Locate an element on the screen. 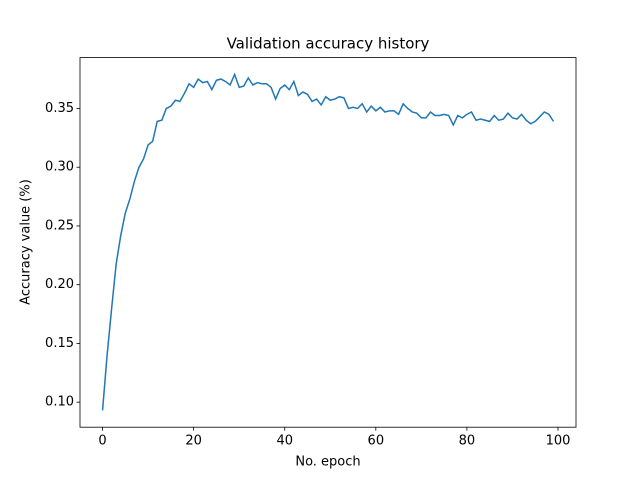 This screenshot has height=480, width=640. x-tick-label: 80 is located at coordinates (467, 441).